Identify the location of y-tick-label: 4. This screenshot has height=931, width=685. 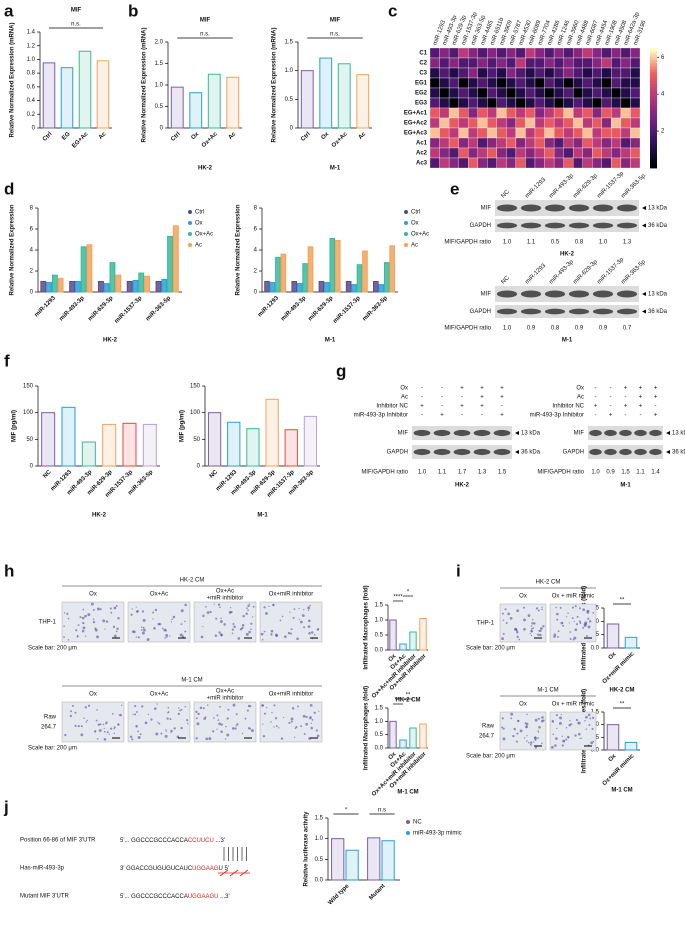
(256, 251).